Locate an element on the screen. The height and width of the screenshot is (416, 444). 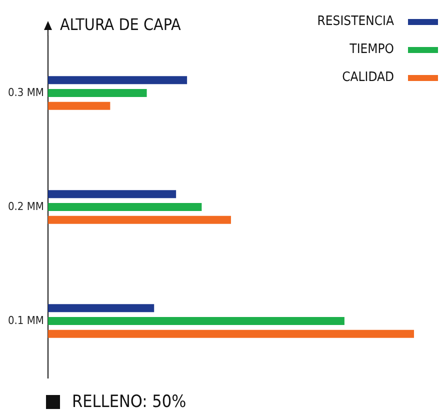
text: RELLENO: 50% is located at coordinates (129, 402).